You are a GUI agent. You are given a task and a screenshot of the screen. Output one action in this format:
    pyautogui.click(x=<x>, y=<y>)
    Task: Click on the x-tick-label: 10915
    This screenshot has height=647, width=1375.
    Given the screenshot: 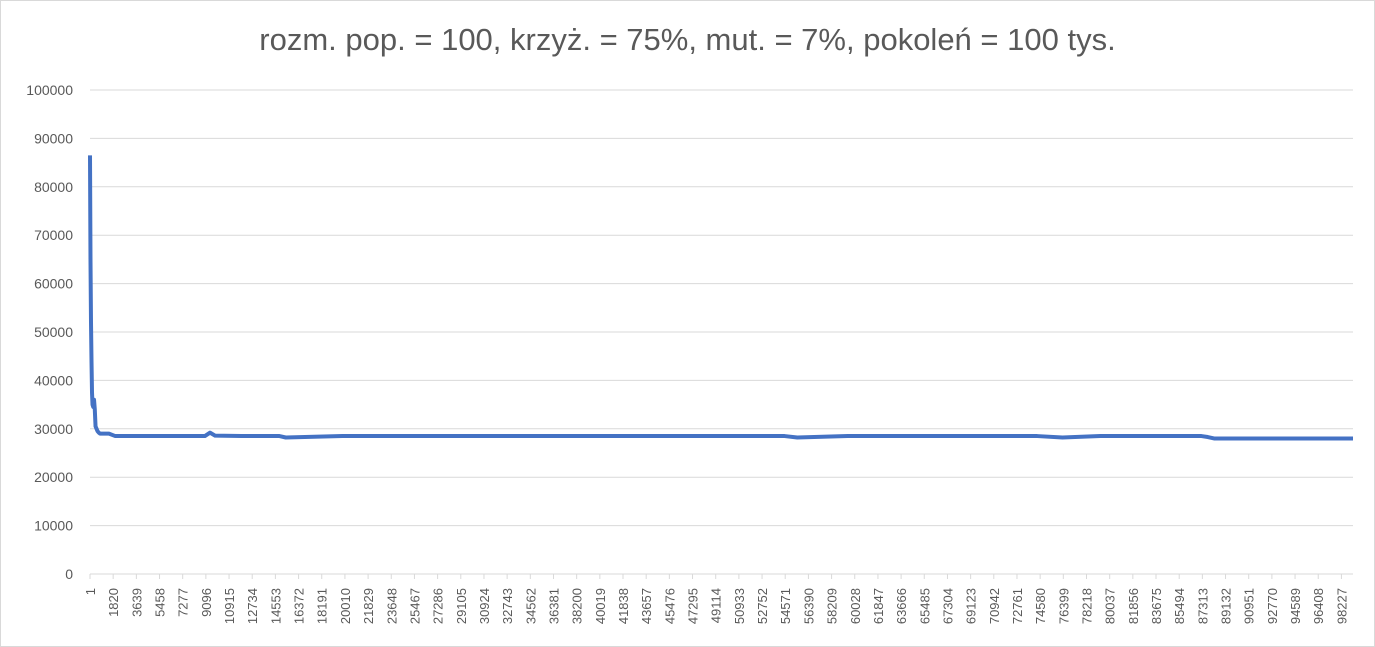 What is the action you would take?
    pyautogui.click(x=229, y=606)
    